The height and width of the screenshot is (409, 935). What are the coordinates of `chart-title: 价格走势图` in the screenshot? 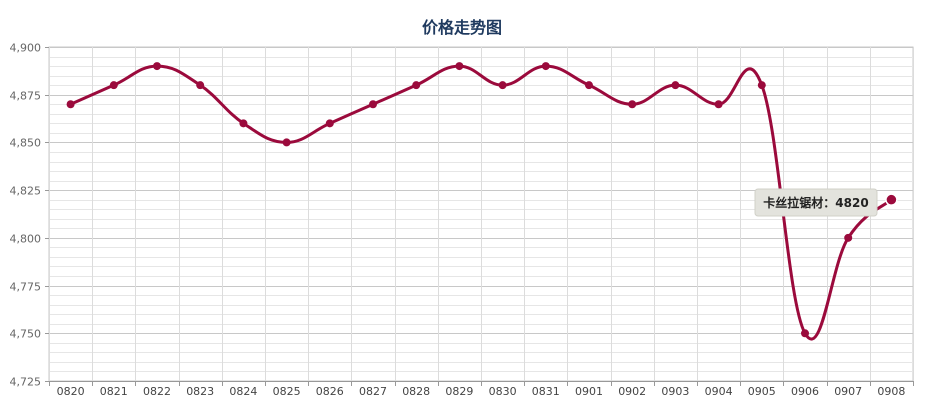 It's located at (462, 27).